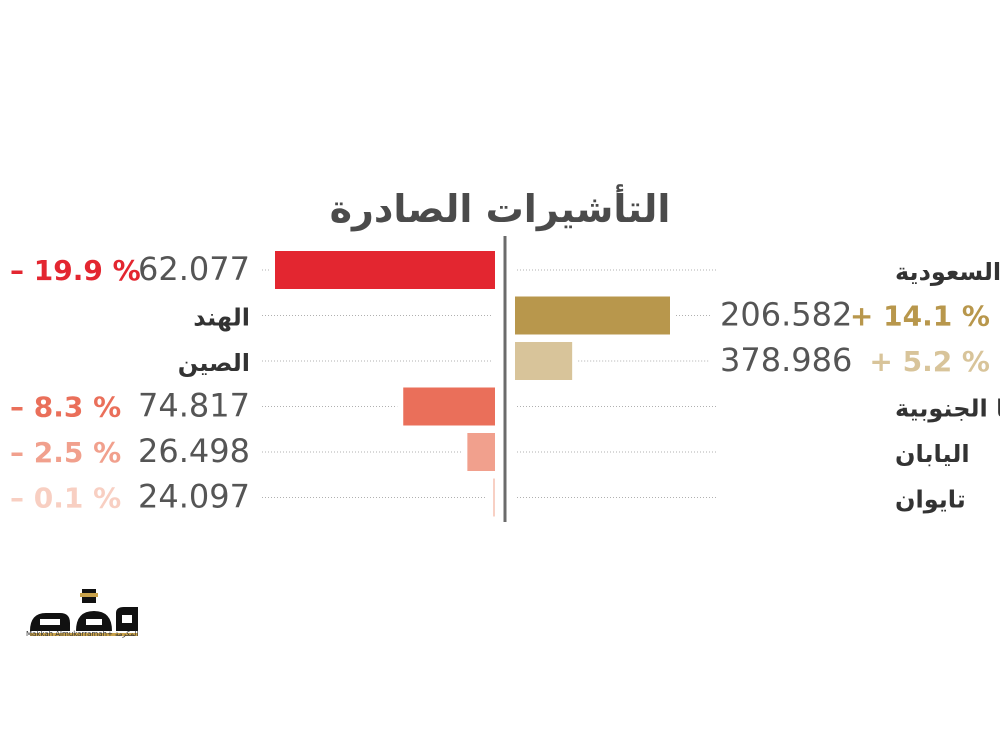 The width and height of the screenshot is (1000, 750). What do you see at coordinates (65, 452) in the screenshot?
I see `change-label-4: – 2.5 %` at bounding box center [65, 452].